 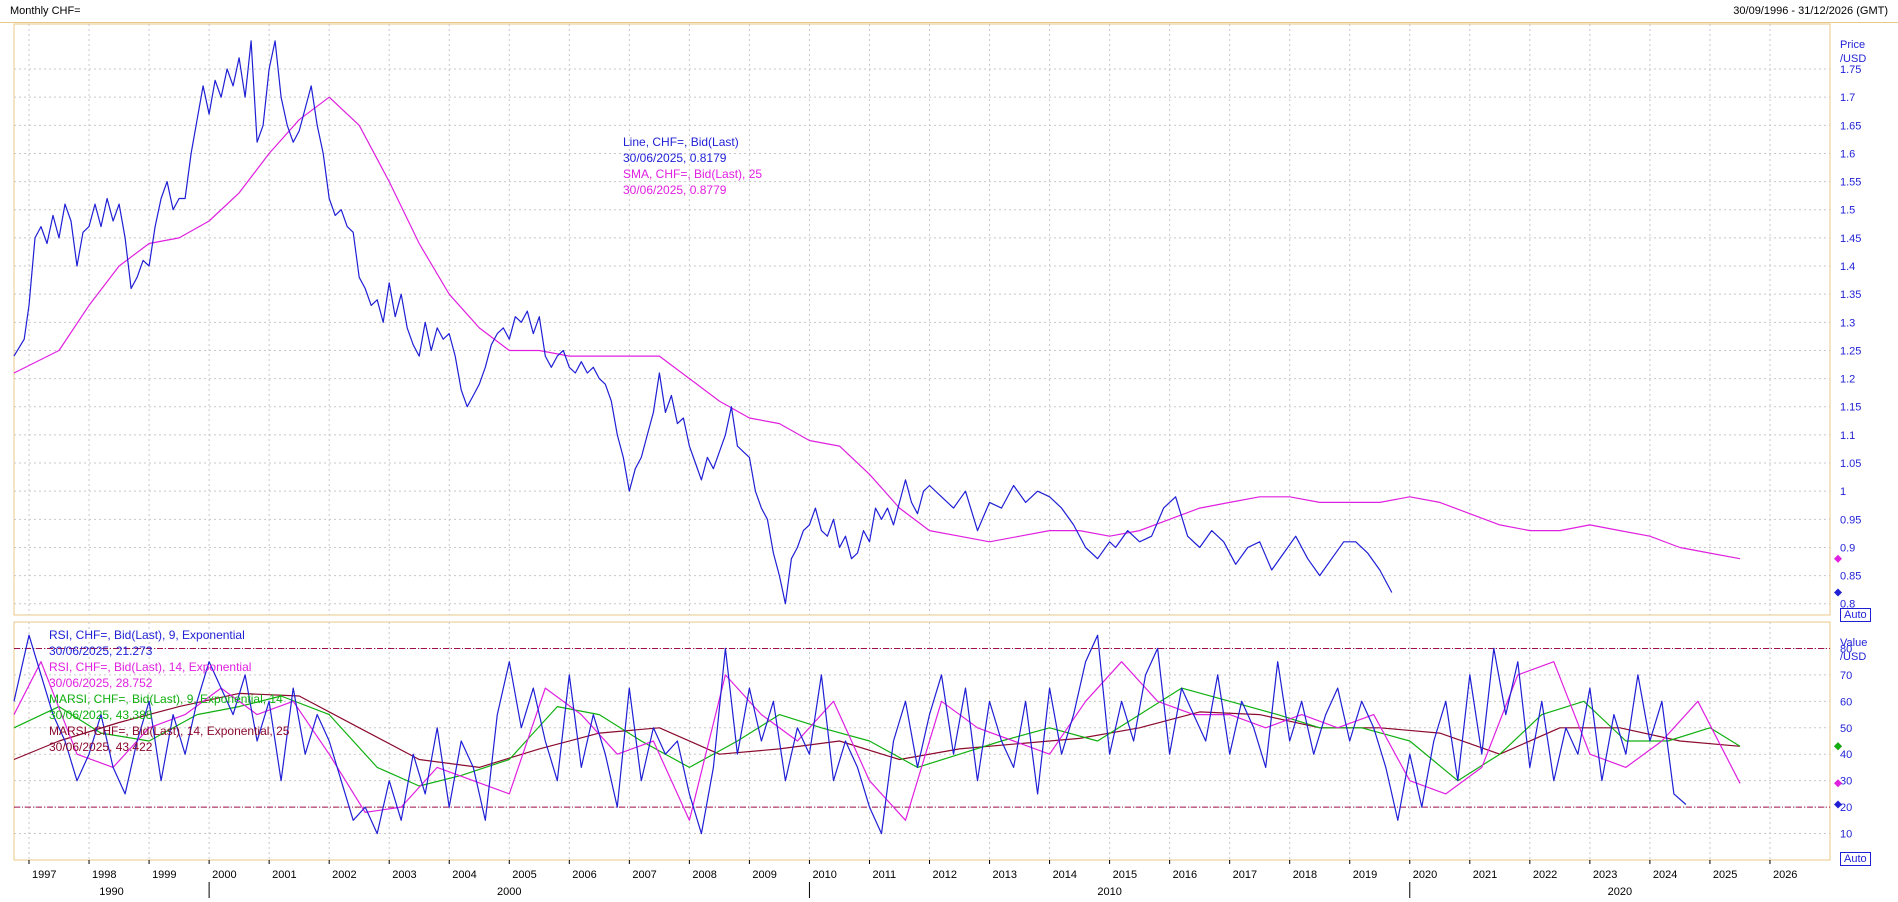 What do you see at coordinates (1850, 126) in the screenshot?
I see `price-tick-label: 1.65` at bounding box center [1850, 126].